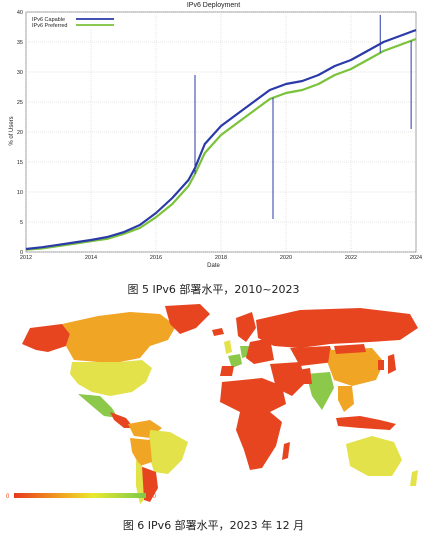 Image resolution: width=427 pixels, height=536 pixels. I want to click on y-tick-label: 40, so click(20, 13).